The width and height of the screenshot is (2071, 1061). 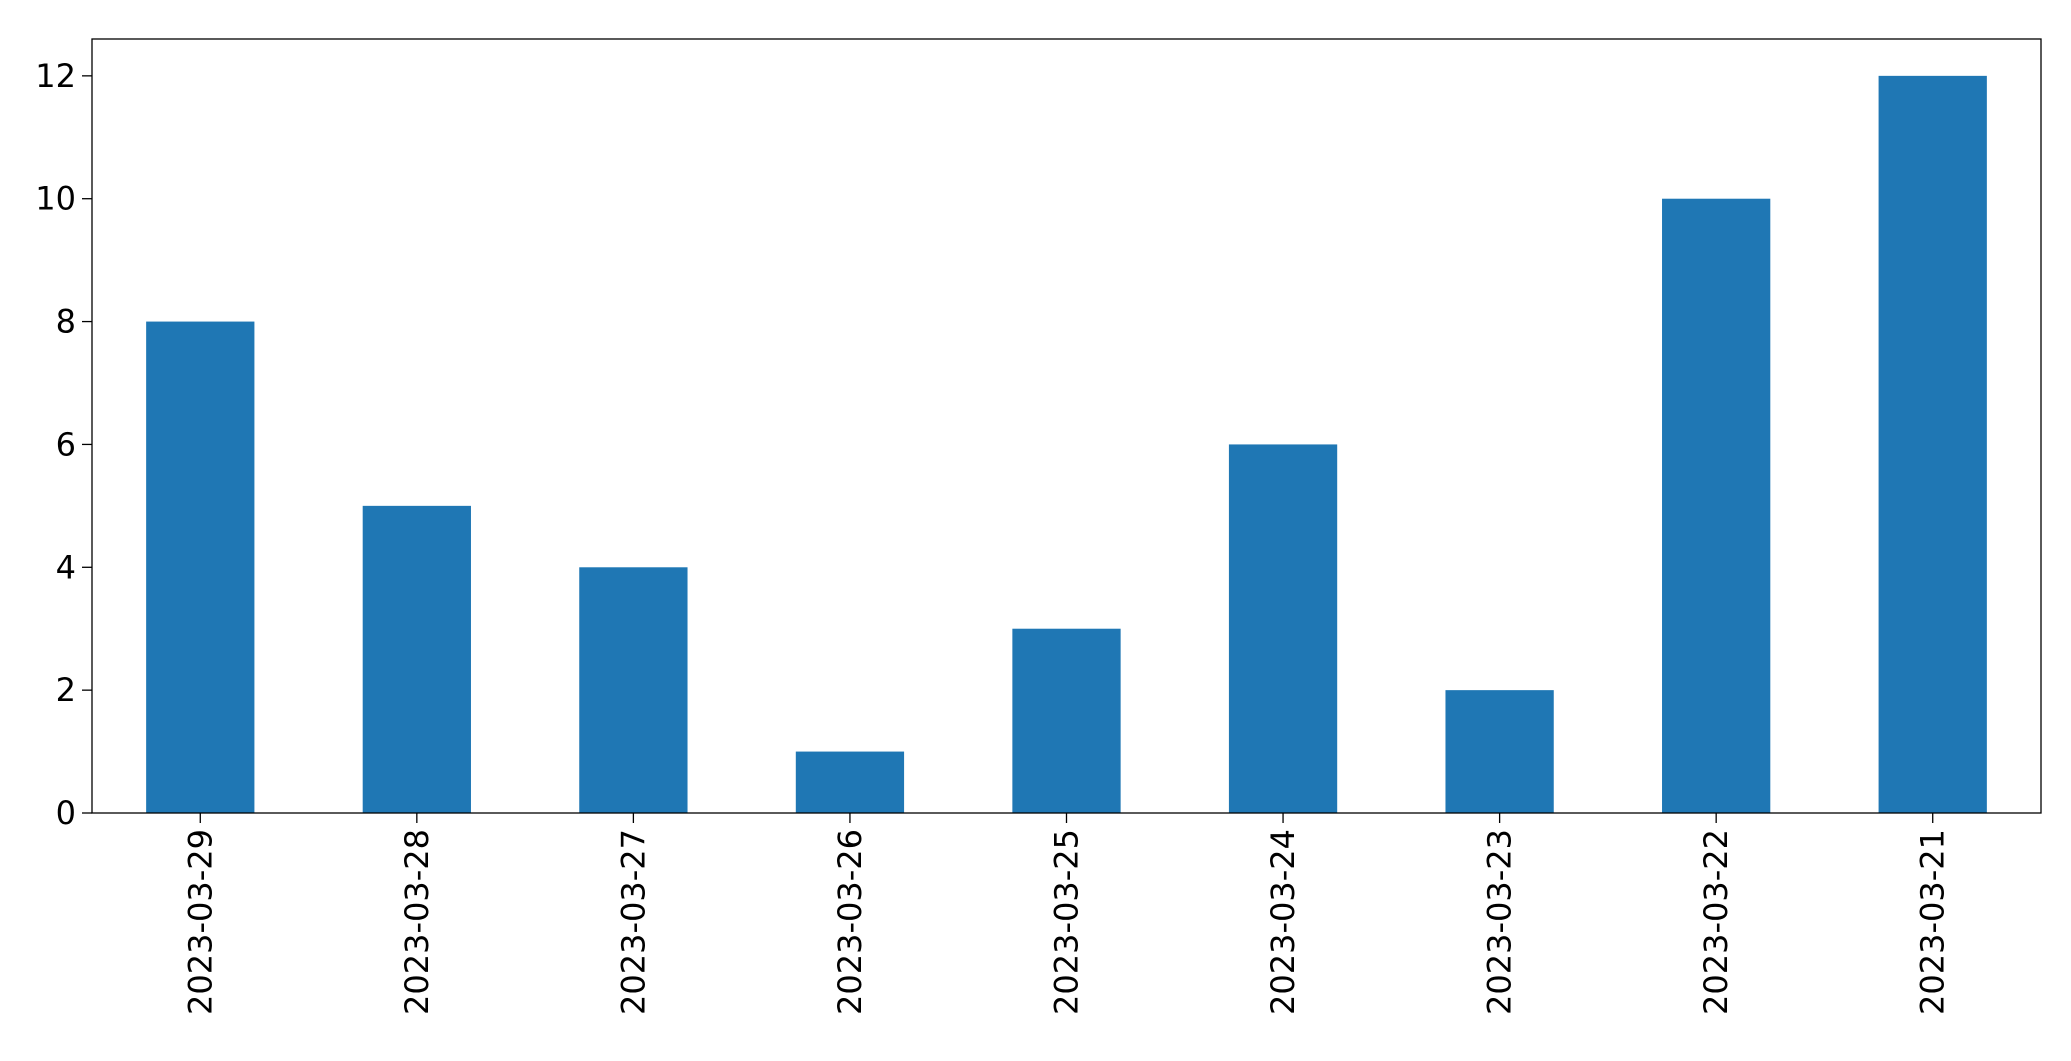 What do you see at coordinates (66, 322) in the screenshot?
I see `y-tick-label: 8` at bounding box center [66, 322].